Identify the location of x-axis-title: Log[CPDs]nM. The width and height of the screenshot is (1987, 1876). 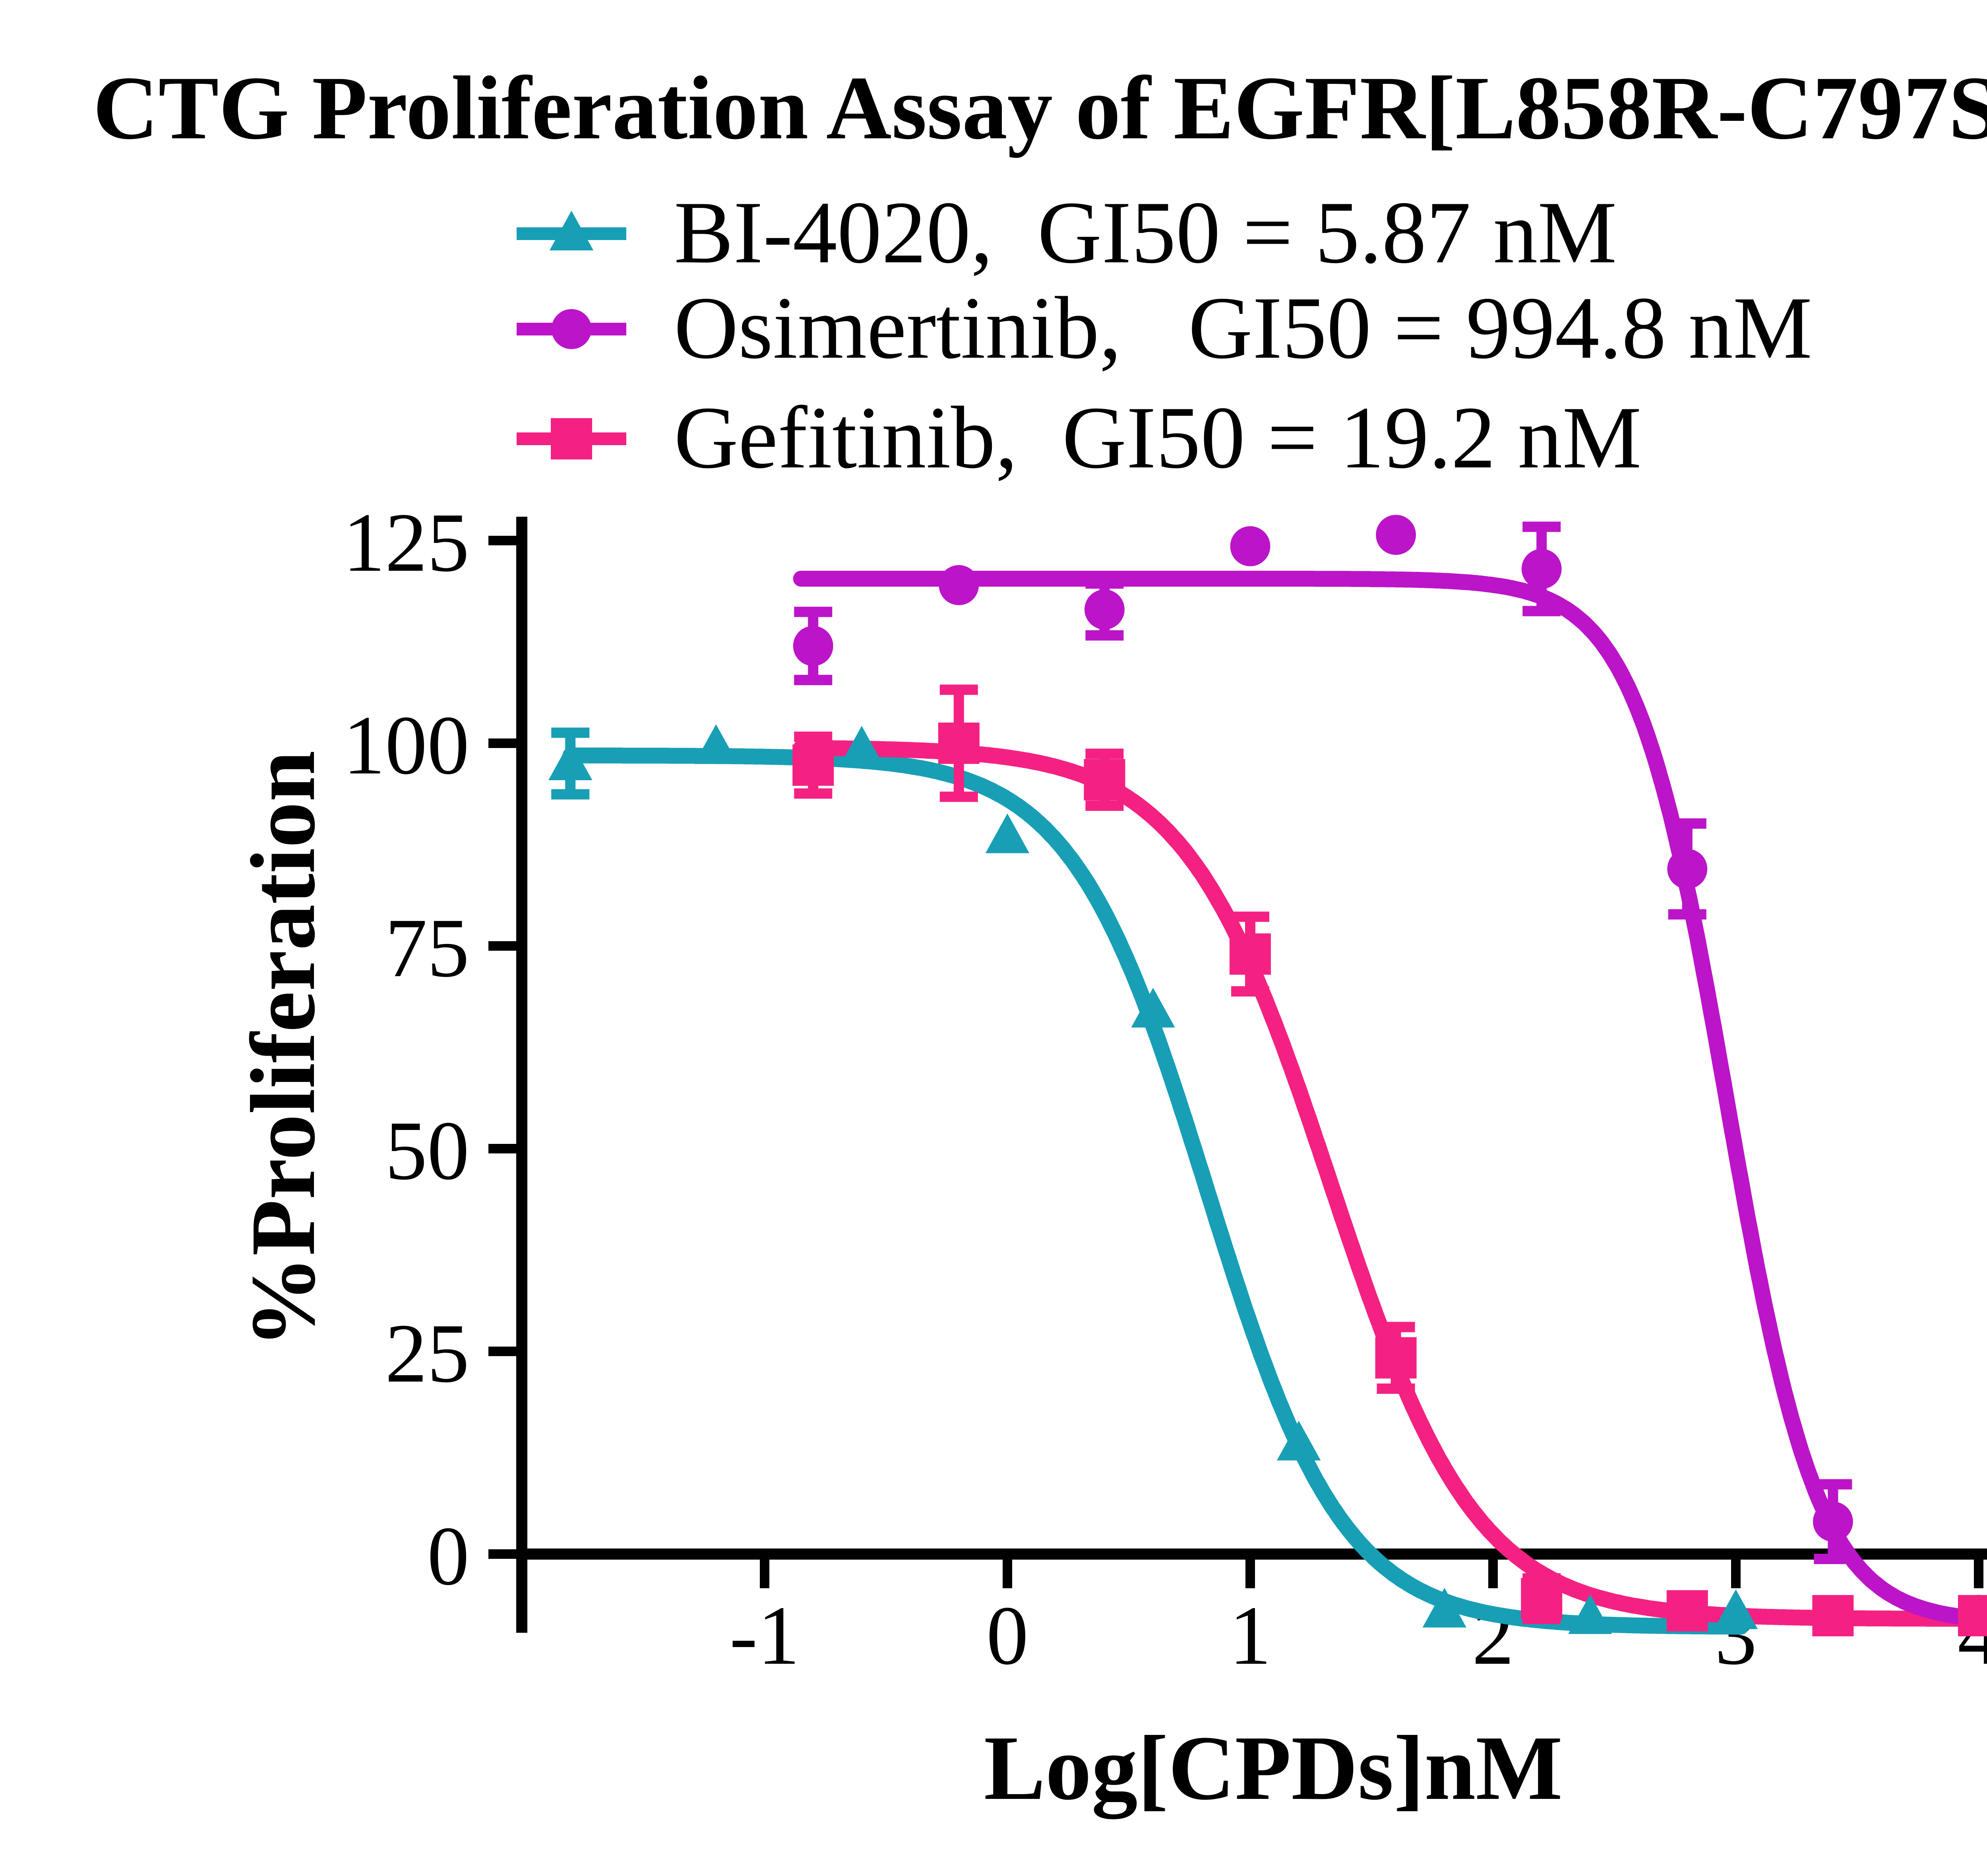
(1273, 1768).